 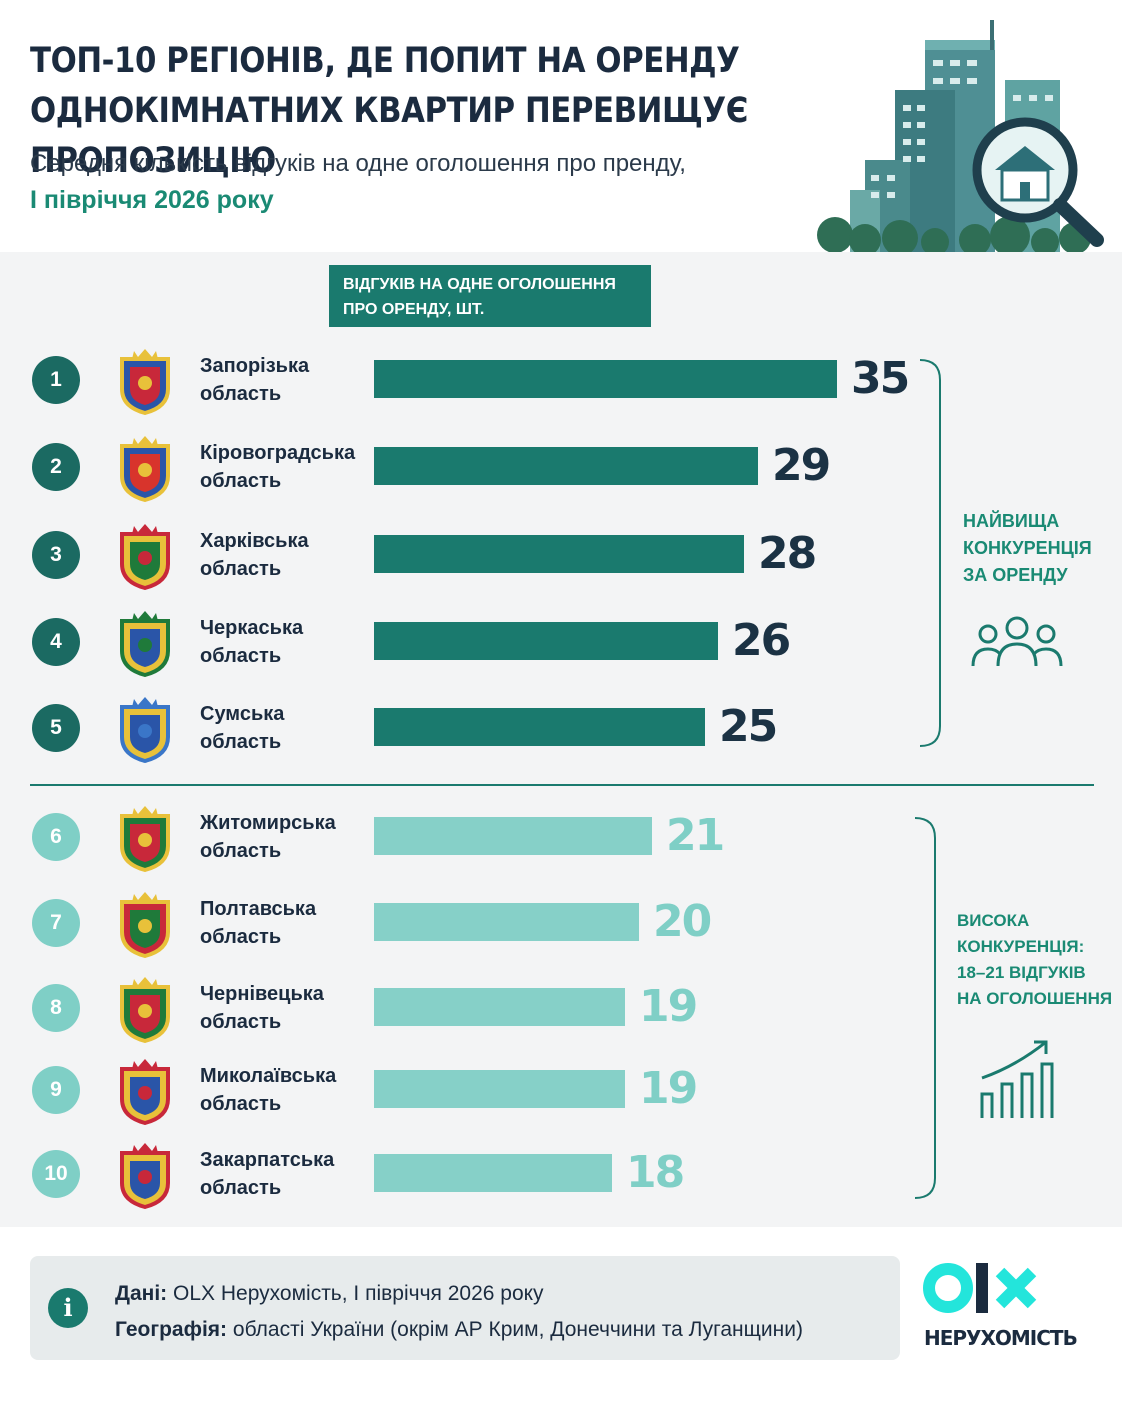 What do you see at coordinates (145, 1010) in the screenshot?
I see `chernivtsi-crest-icon` at bounding box center [145, 1010].